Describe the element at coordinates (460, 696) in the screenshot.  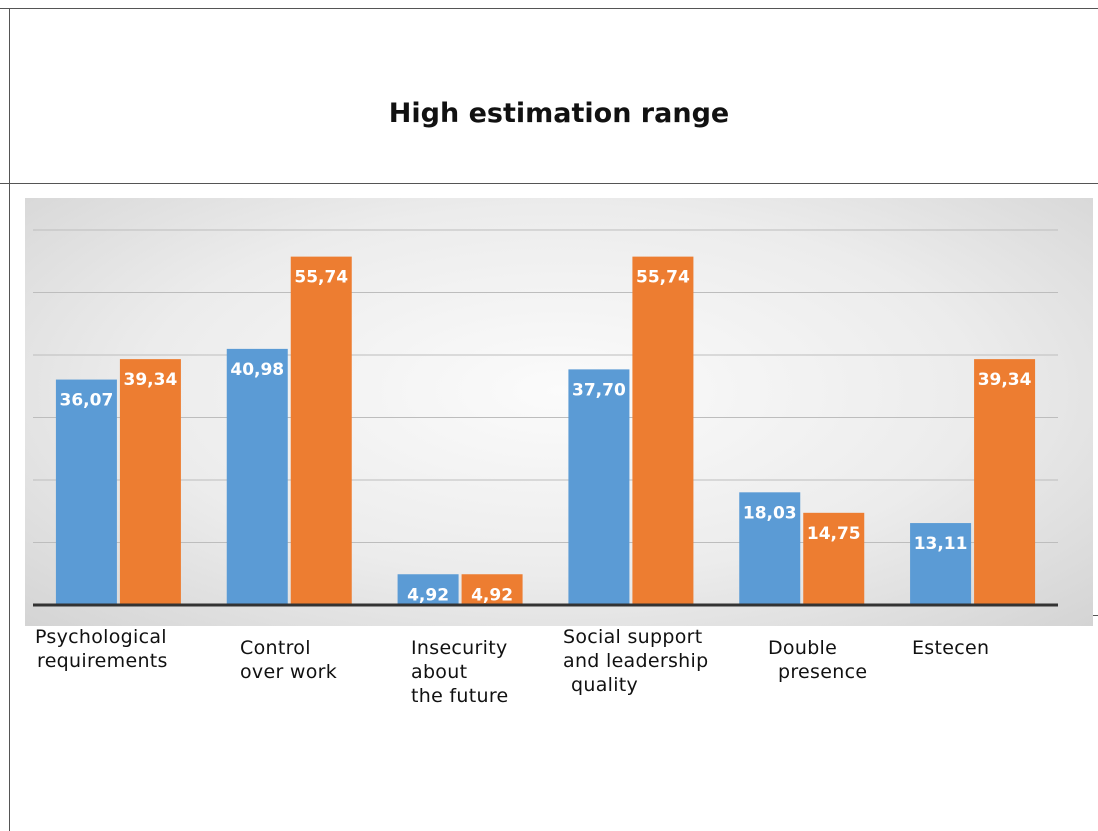
I see `x-tick-label-line: the future` at that location.